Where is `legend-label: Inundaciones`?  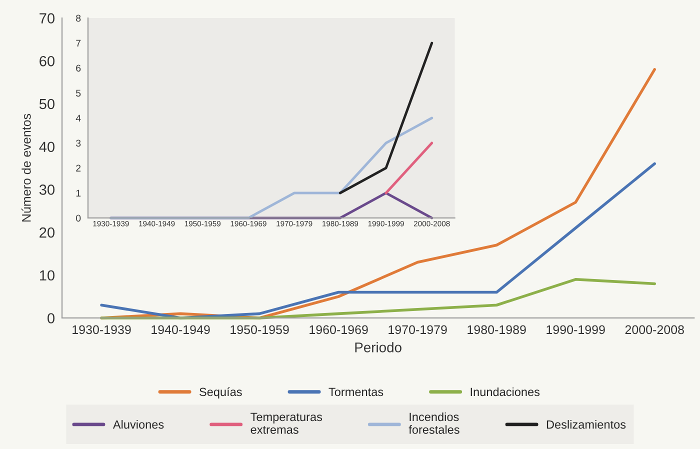 legend-label: Inundaciones is located at coordinates (505, 391).